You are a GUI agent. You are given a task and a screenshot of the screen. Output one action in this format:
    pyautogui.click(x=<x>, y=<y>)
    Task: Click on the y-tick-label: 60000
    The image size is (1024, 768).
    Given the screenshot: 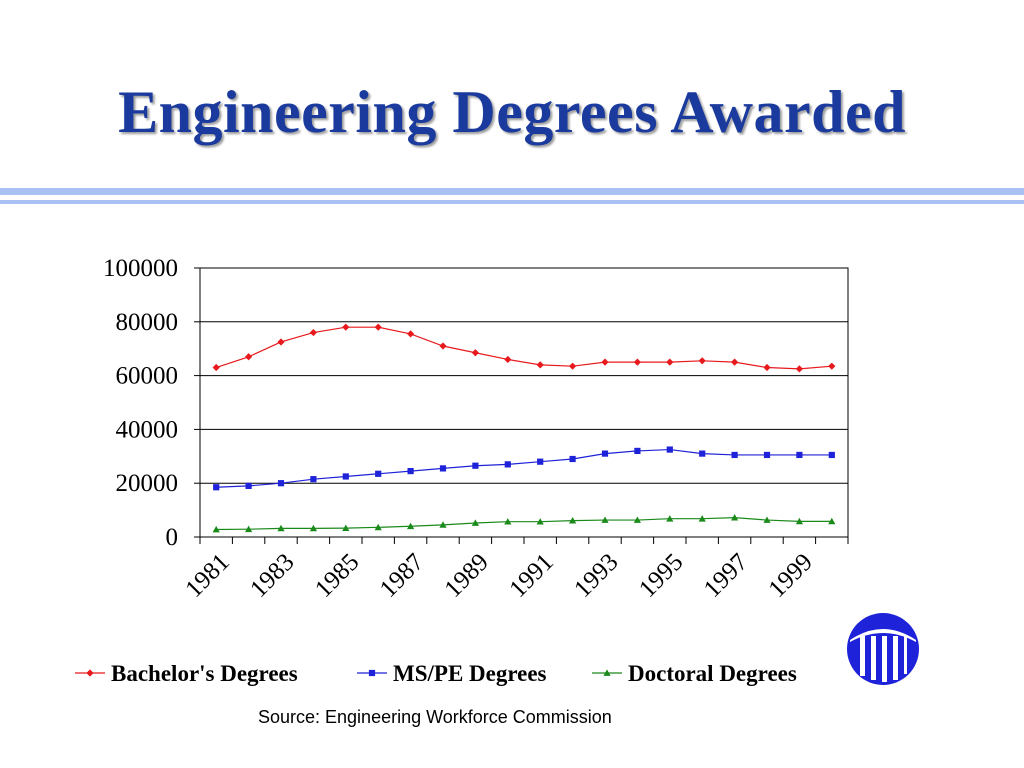 What is the action you would take?
    pyautogui.click(x=147, y=376)
    